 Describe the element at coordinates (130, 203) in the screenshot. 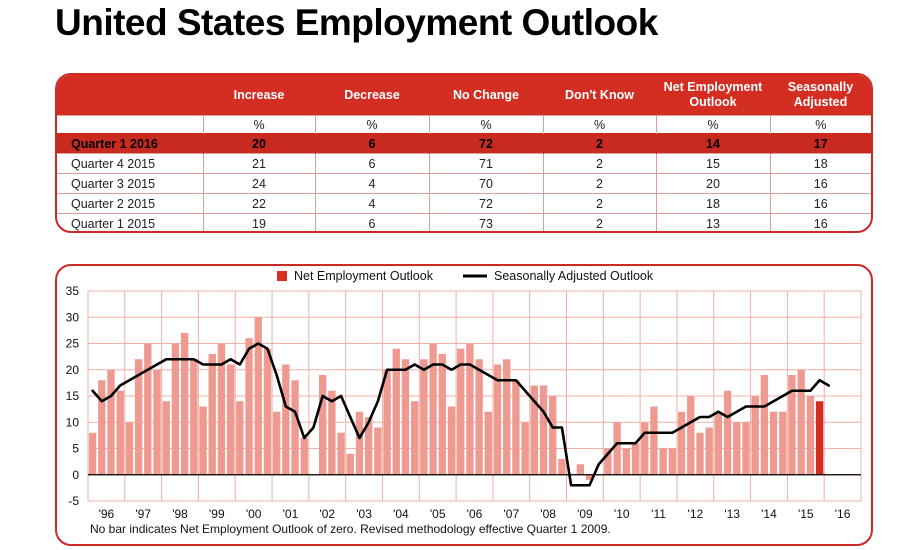

I see `row-label: Quarter 2 2015` at that location.